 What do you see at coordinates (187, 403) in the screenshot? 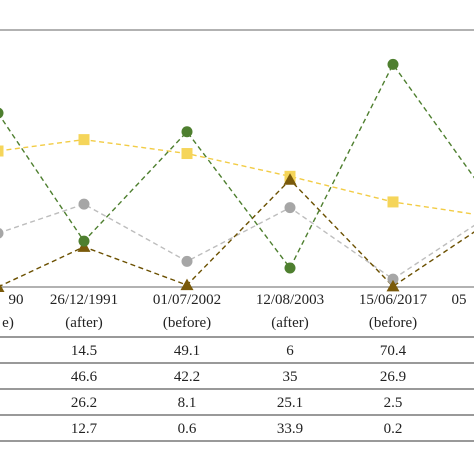
I see `table-cell-r2-c2: 8.1` at bounding box center [187, 403].